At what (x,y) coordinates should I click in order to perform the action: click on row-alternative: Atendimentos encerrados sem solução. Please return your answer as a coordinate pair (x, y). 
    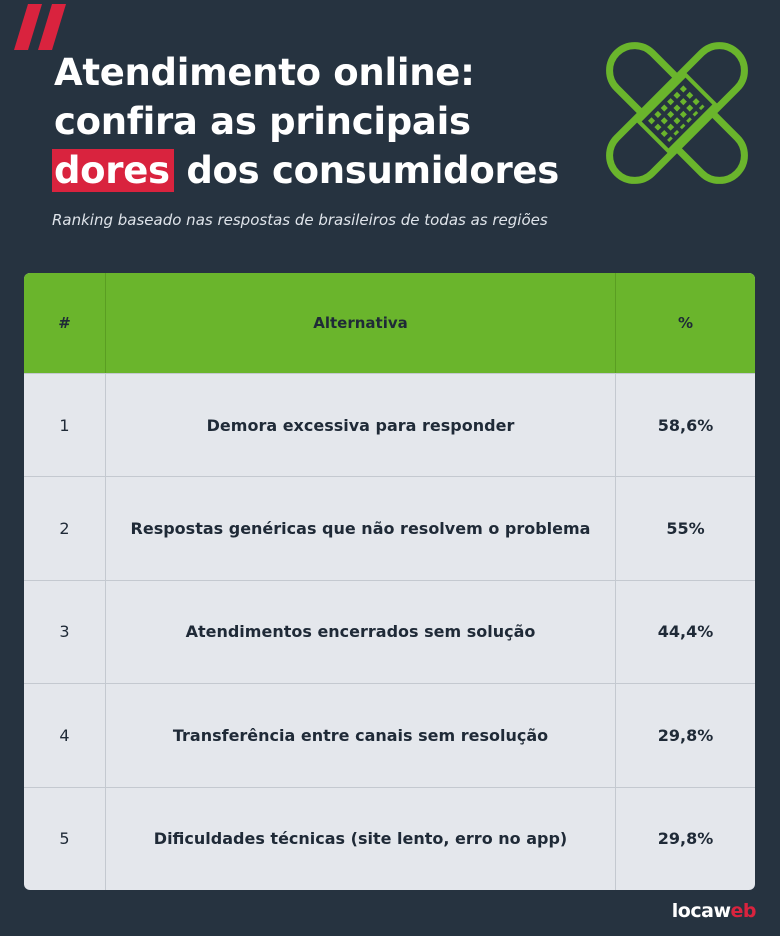
    Looking at the image, I should click on (361, 632).